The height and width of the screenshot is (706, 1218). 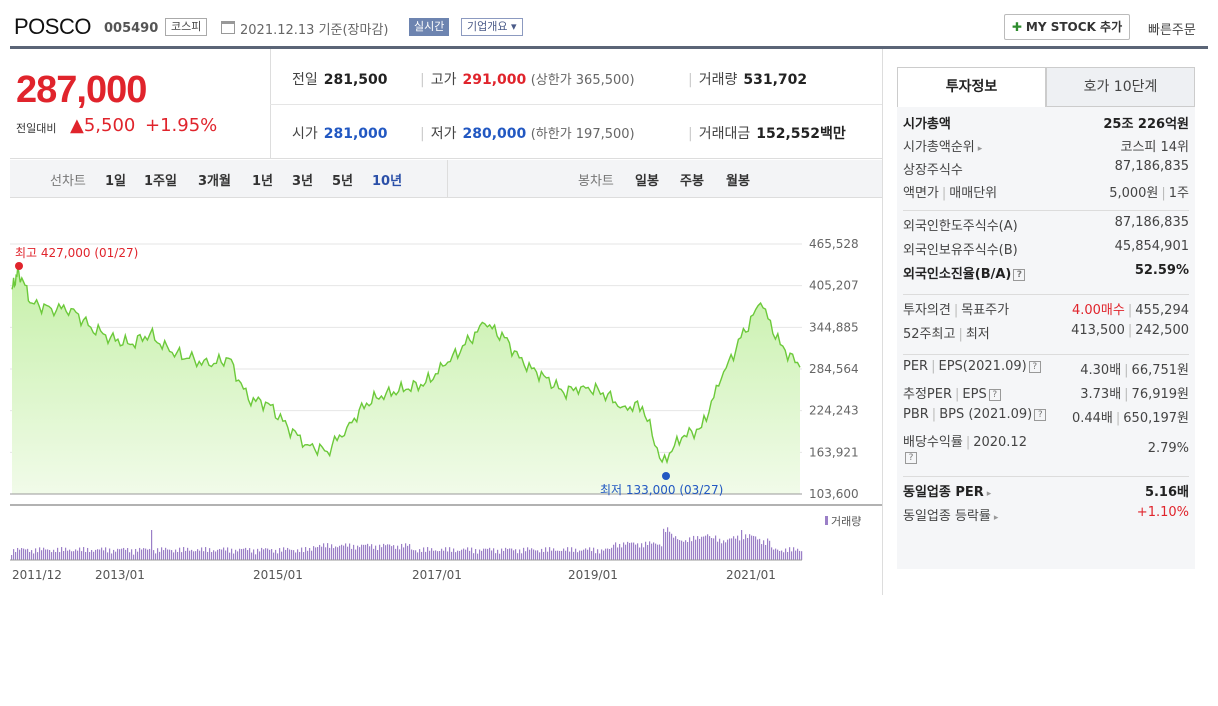 What do you see at coordinates (355, 80) in the screenshot?
I see `prev-close-value: 281,500` at bounding box center [355, 80].